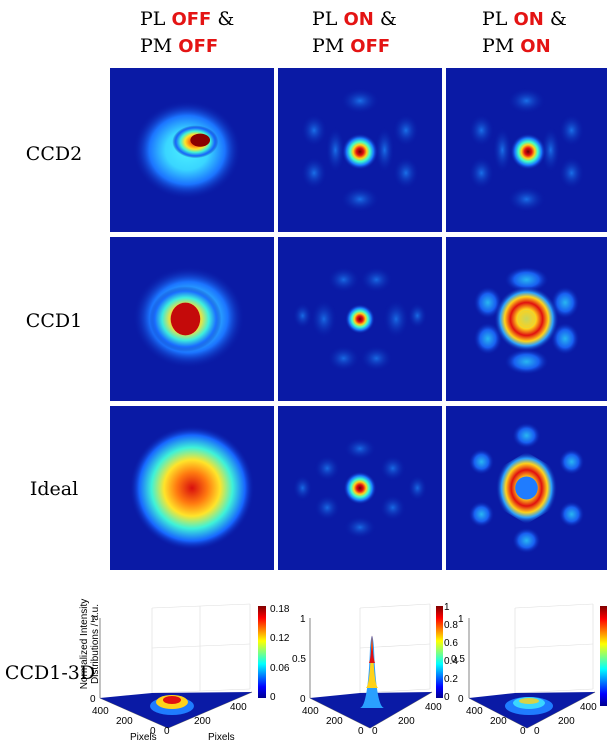 Image resolution: width=607 pixels, height=747 pixels. Describe the element at coordinates (524, 32) in the screenshot. I see `column-header-3: PL ON & PM ON` at that location.